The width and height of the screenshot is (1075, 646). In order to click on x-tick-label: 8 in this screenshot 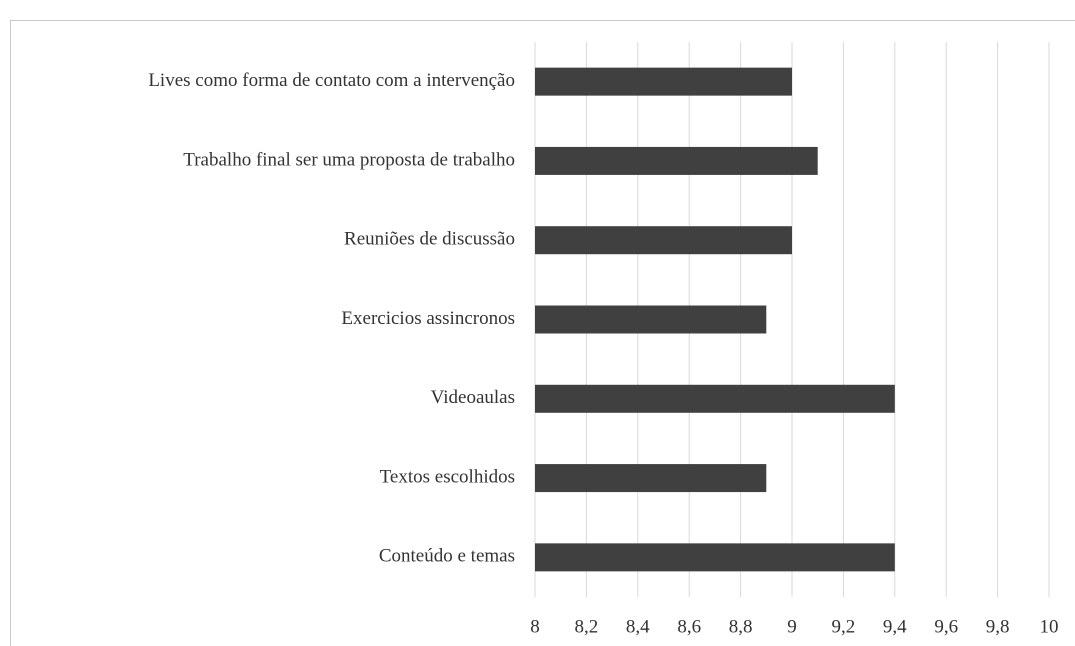, I will do `click(535, 626)`.